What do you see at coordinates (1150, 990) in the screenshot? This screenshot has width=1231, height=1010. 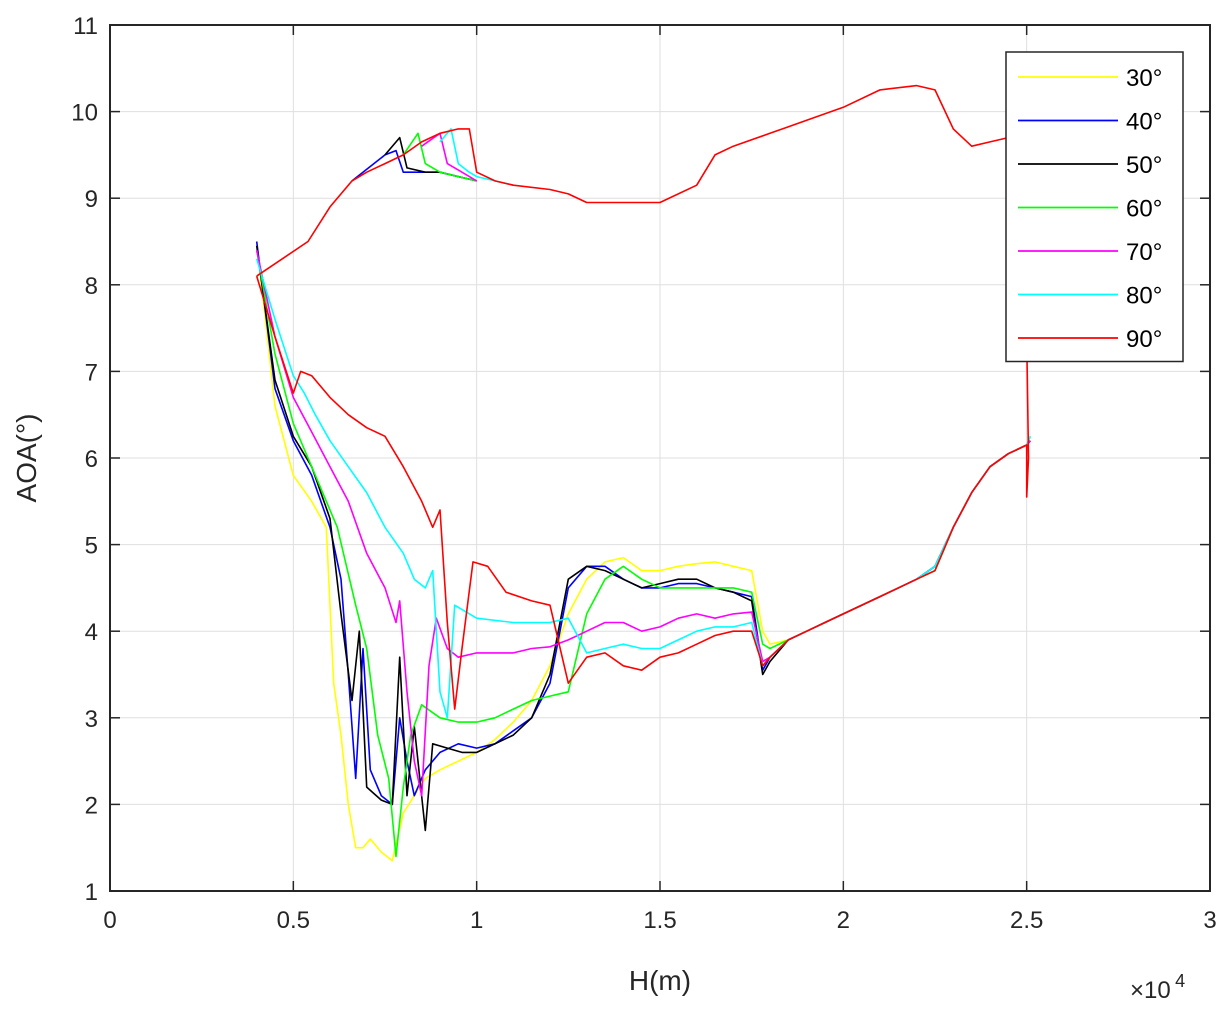 I see `x-axis-multiplier-base: ×10` at bounding box center [1150, 990].